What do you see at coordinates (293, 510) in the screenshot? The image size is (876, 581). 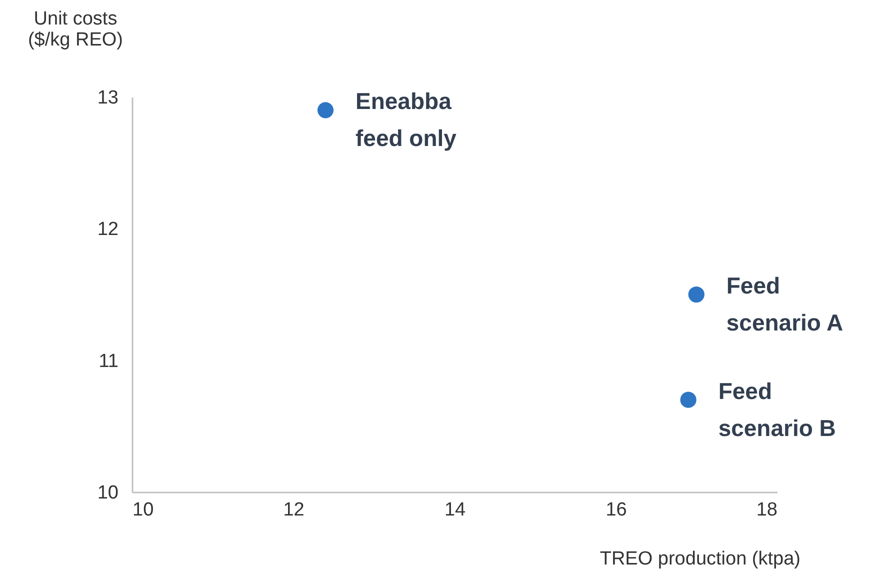 I see `x-tick-label: 12` at bounding box center [293, 510].